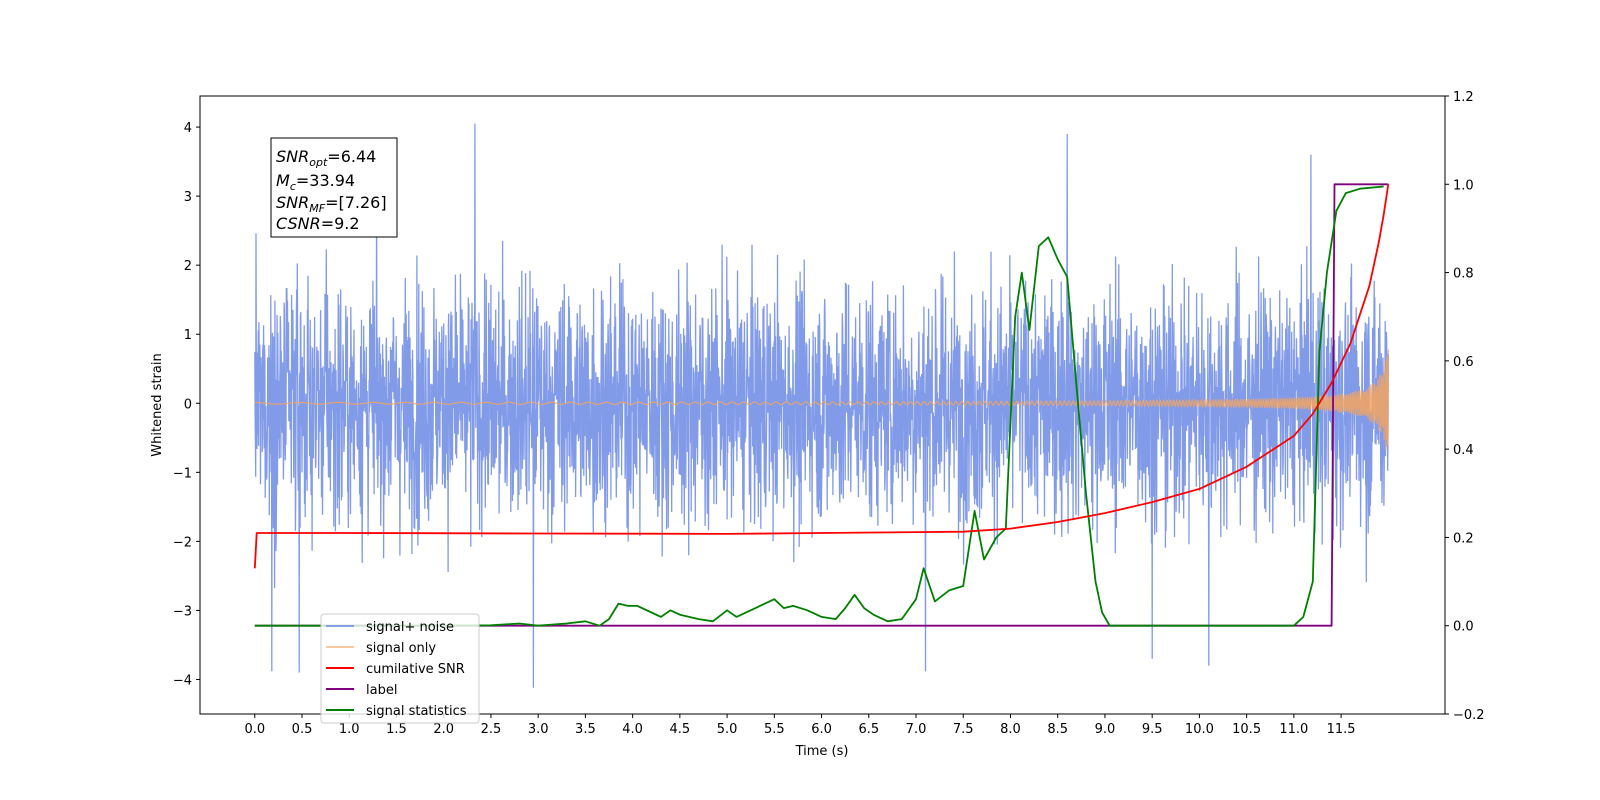  Describe the element at coordinates (182, 542) in the screenshot. I see `y-tick-label-left: −2` at that location.